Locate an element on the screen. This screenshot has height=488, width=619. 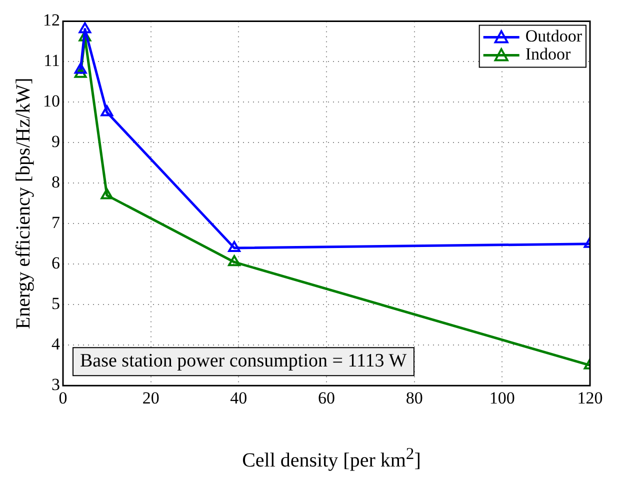
y-tick-label: 7 is located at coordinates (56, 222).